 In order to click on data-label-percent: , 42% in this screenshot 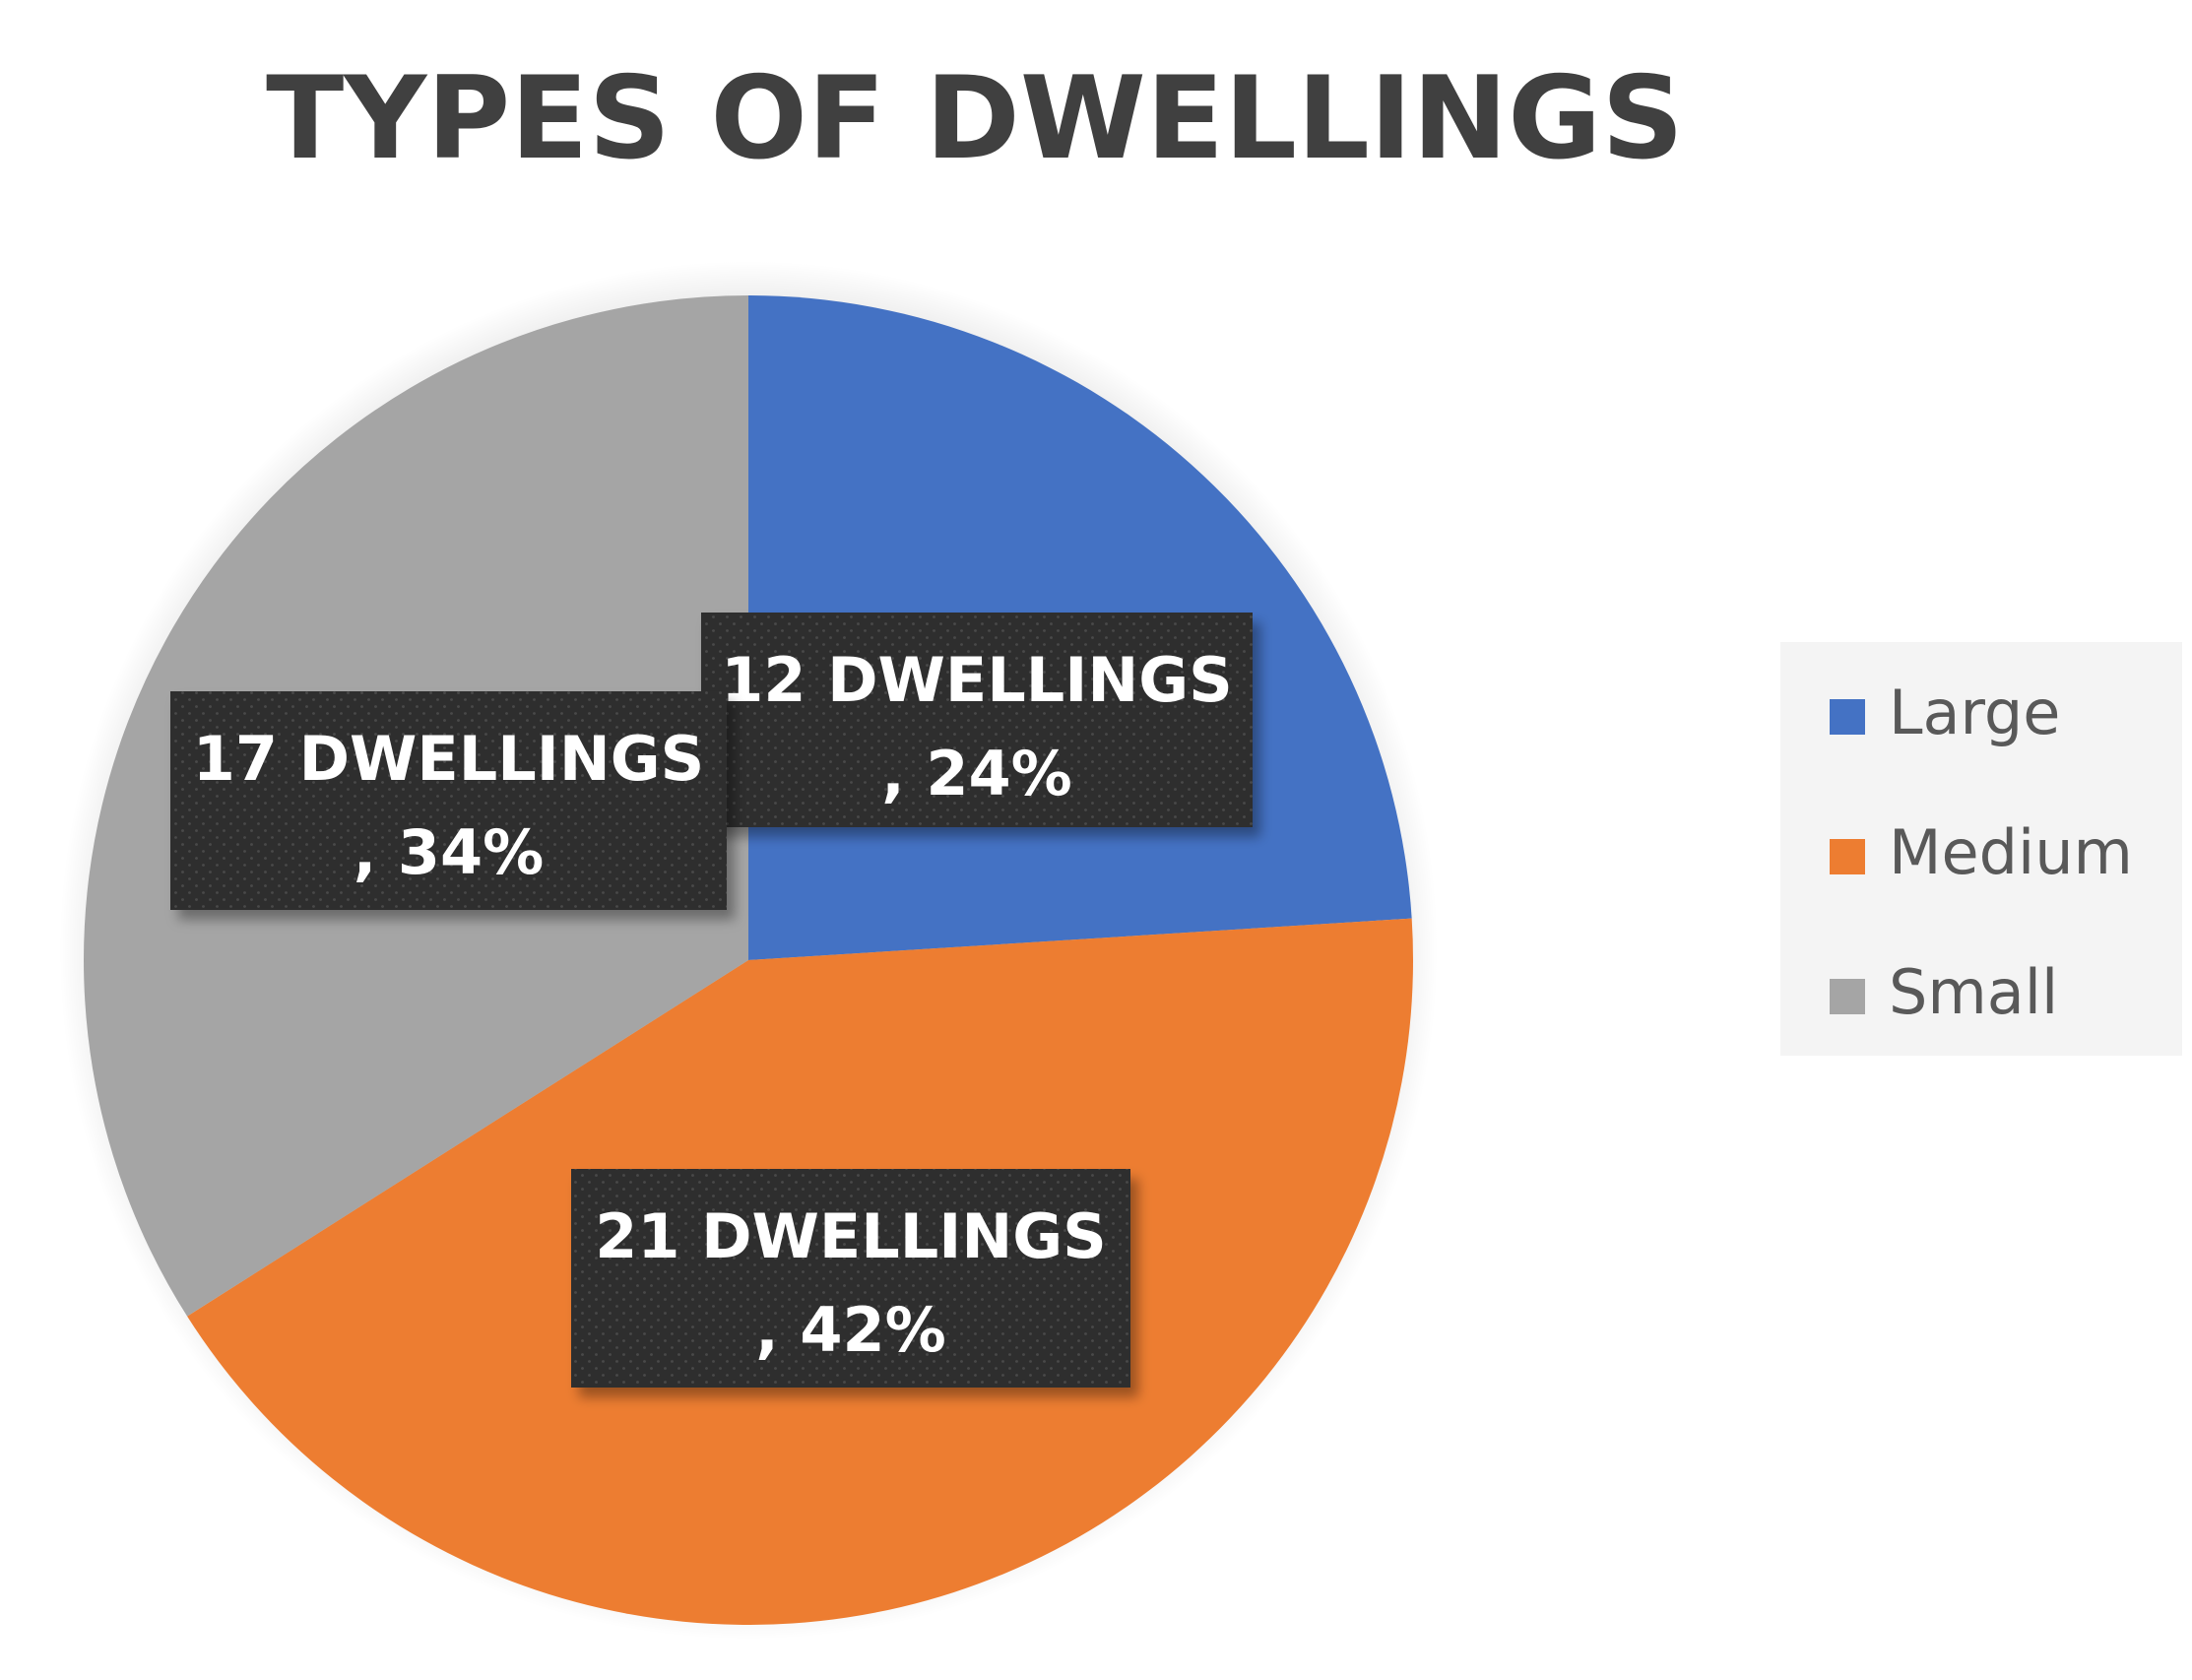, I will do `click(850, 1330)`.